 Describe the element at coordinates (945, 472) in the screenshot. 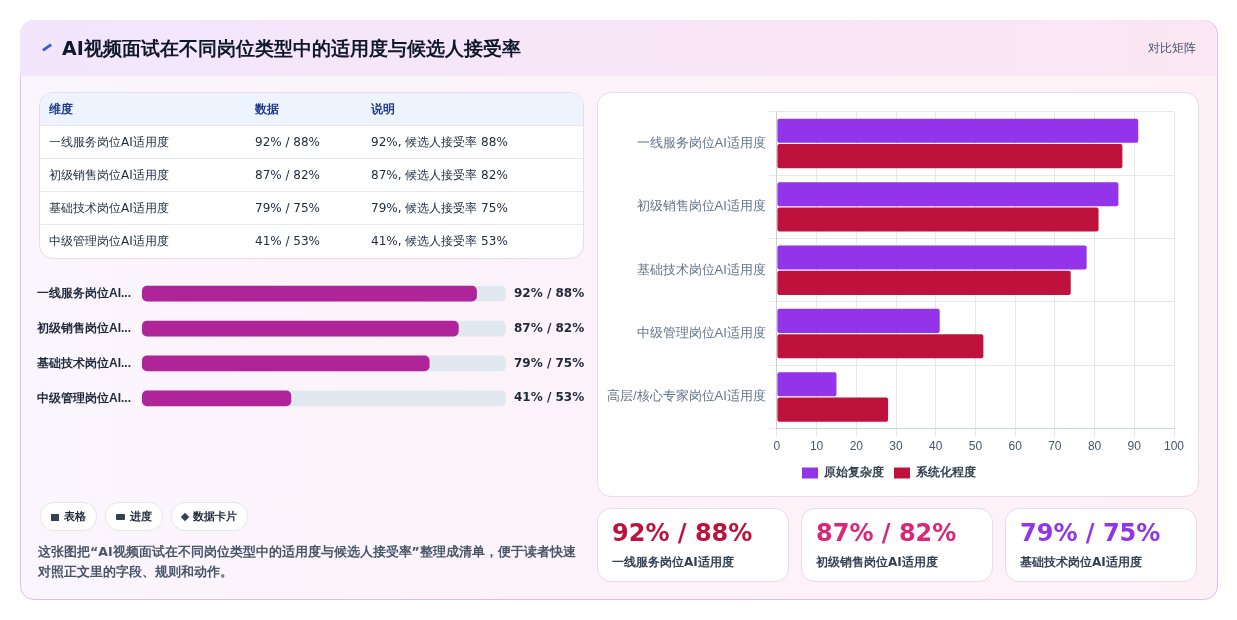

I see `legend-label: 系统化程度` at that location.